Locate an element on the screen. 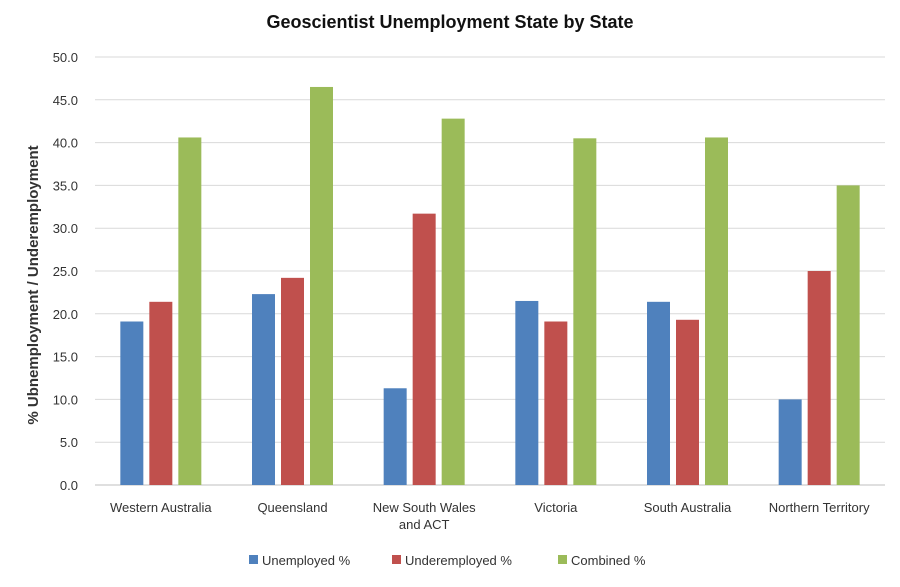 The height and width of the screenshot is (587, 900). y-tick-label: 30.0 is located at coordinates (65, 228).